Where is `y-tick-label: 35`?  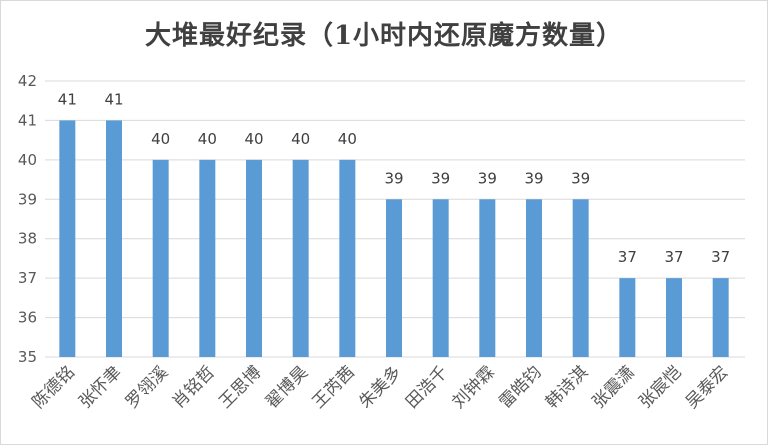 y-tick-label: 35 is located at coordinates (27, 357).